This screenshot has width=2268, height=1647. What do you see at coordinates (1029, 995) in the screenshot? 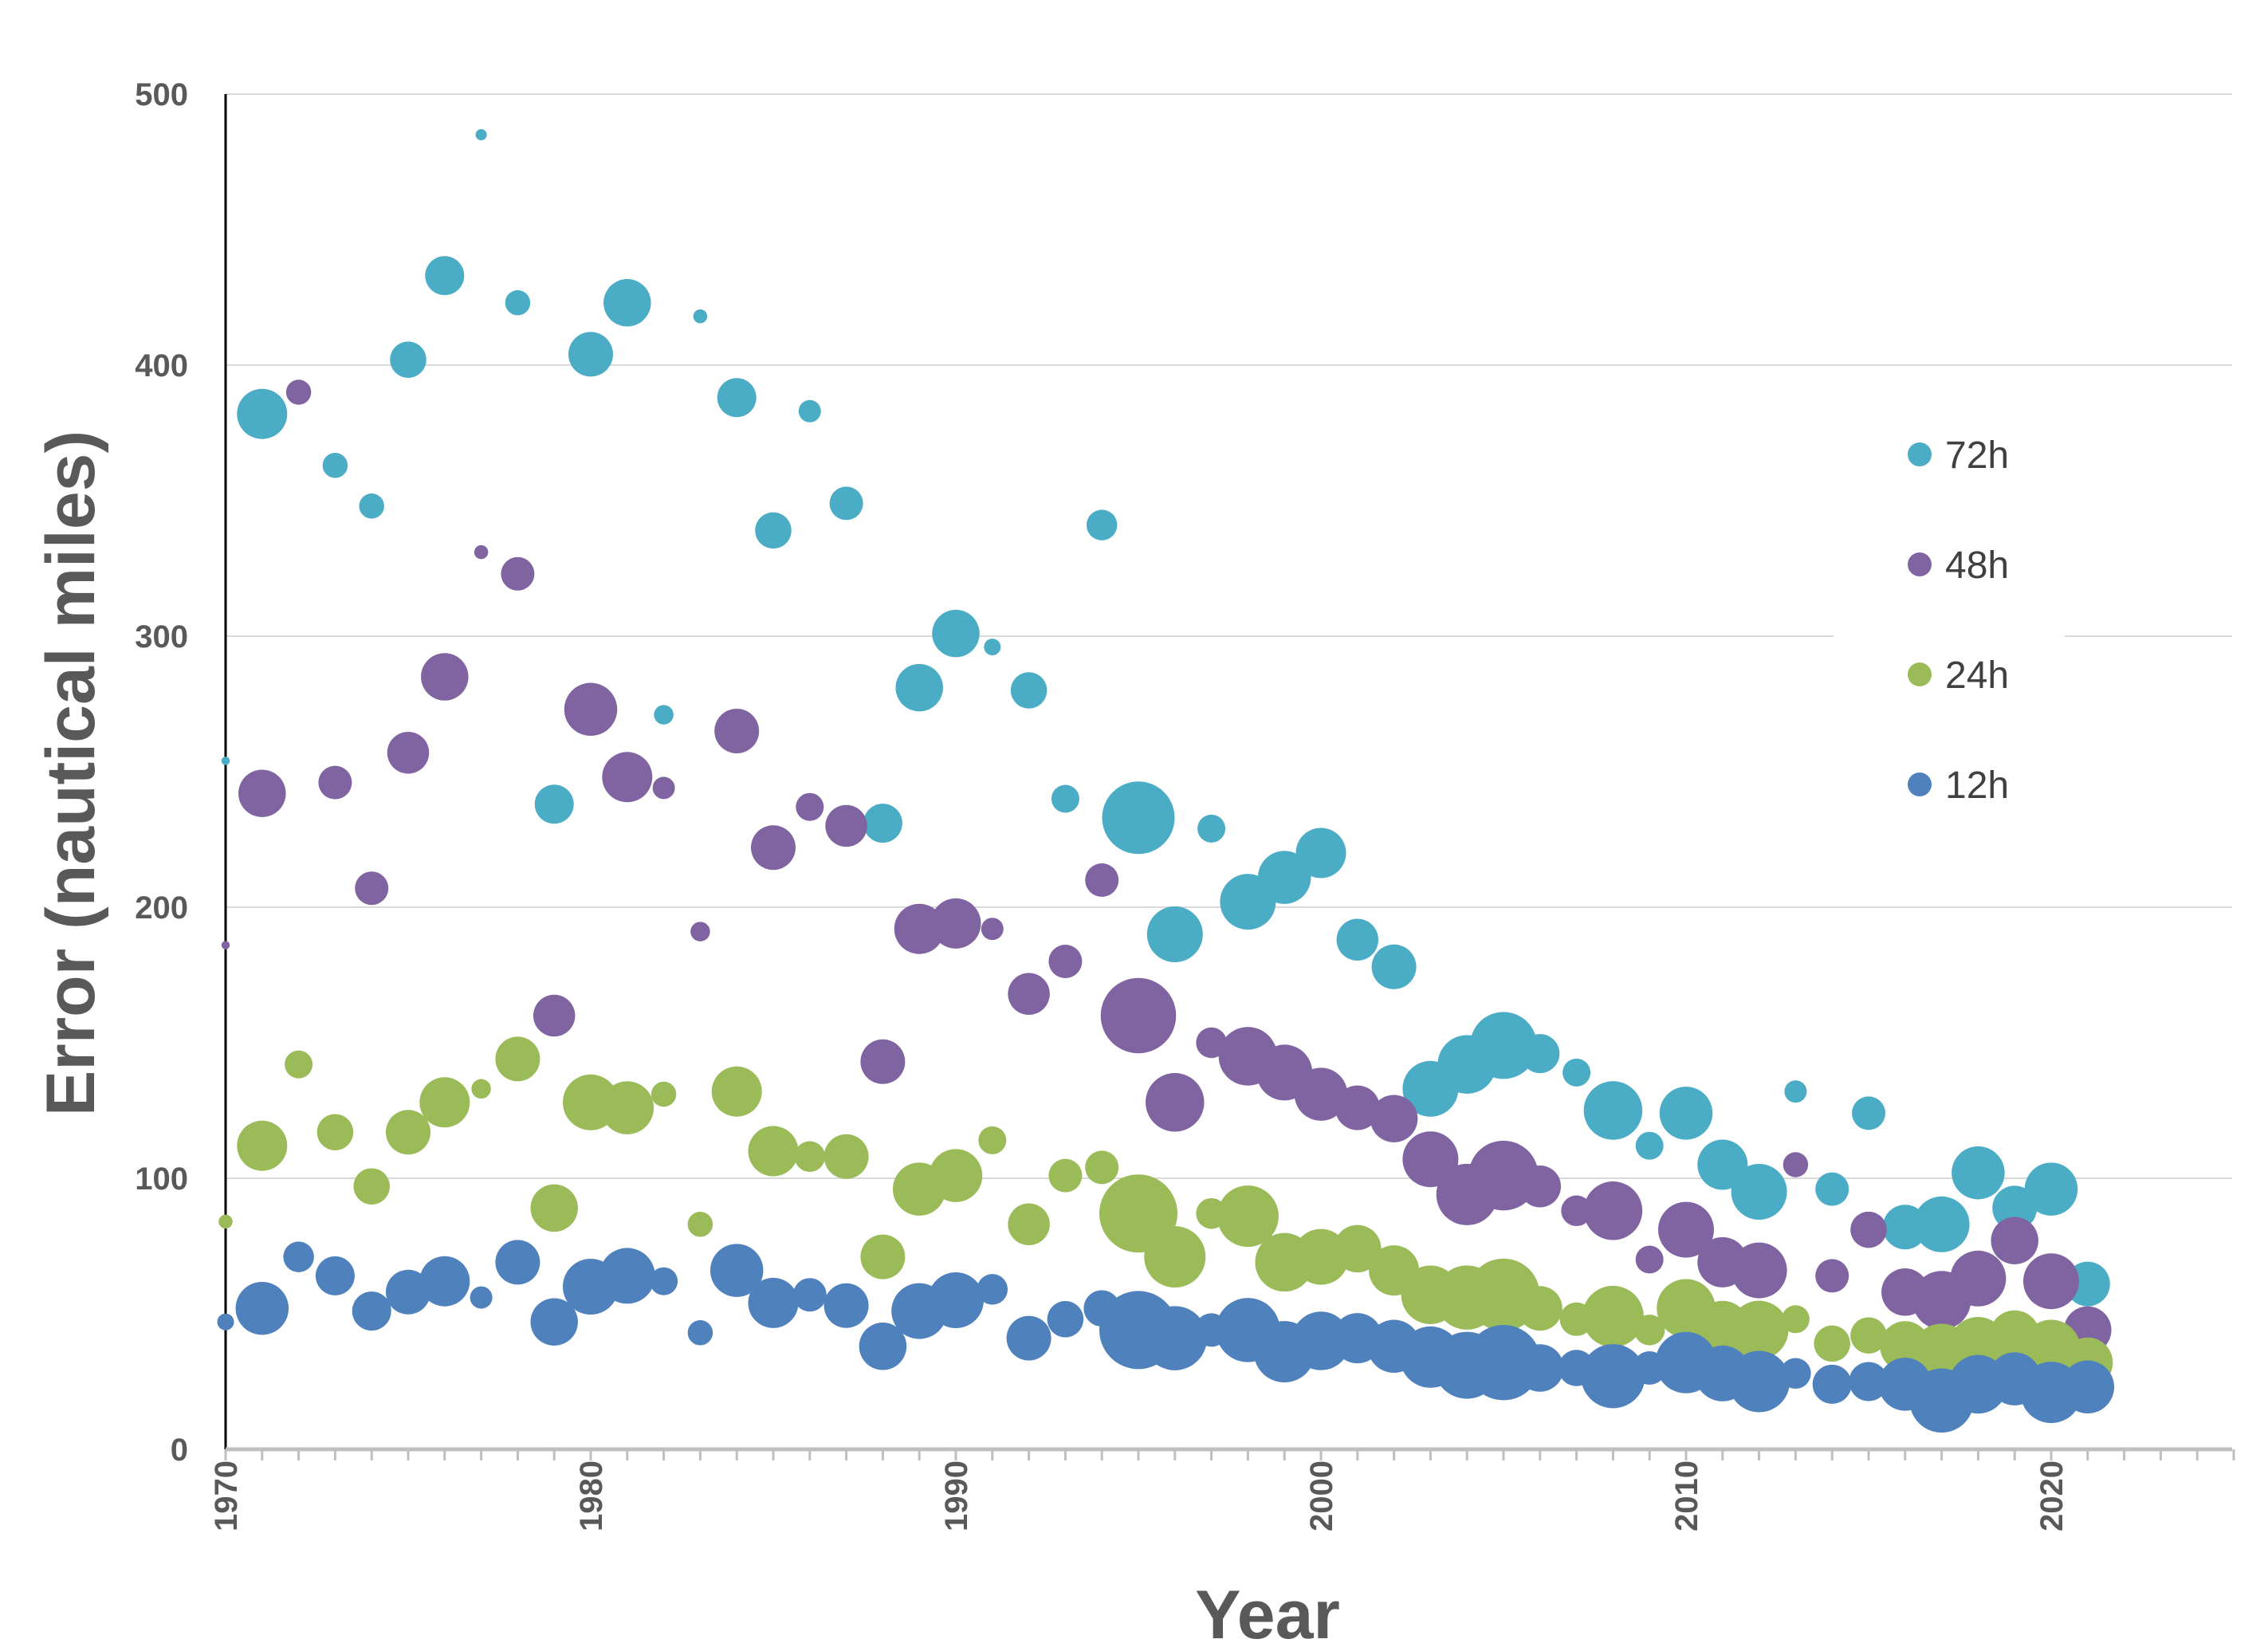
I see `bubble-48h-1992` at bounding box center [1029, 995].